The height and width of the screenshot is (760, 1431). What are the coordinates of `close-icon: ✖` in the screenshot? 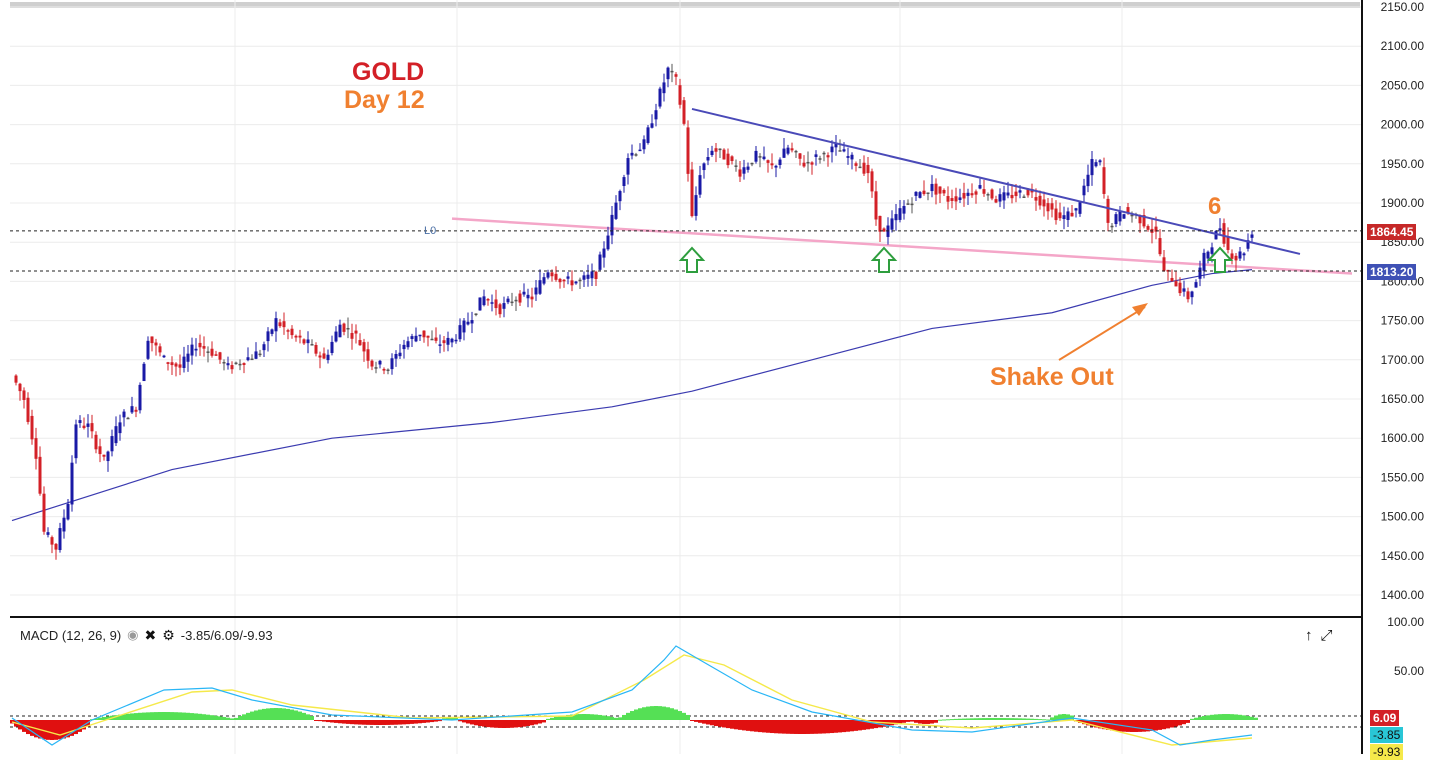 It's located at (150, 635).